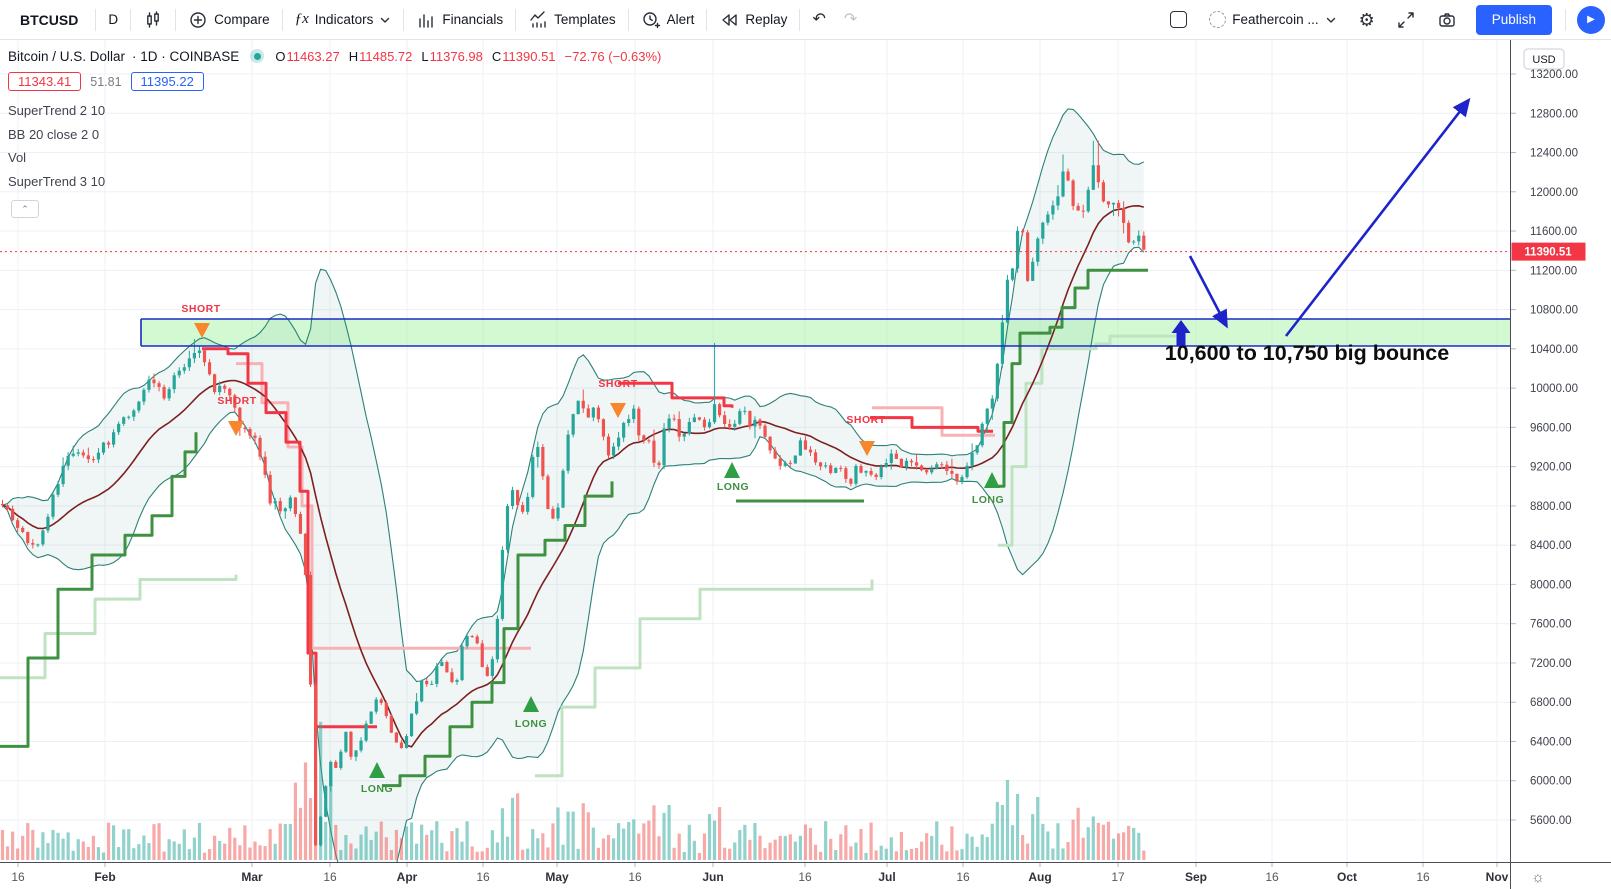 The width and height of the screenshot is (1611, 889). I want to click on svg-text: Oct, so click(1347, 877).